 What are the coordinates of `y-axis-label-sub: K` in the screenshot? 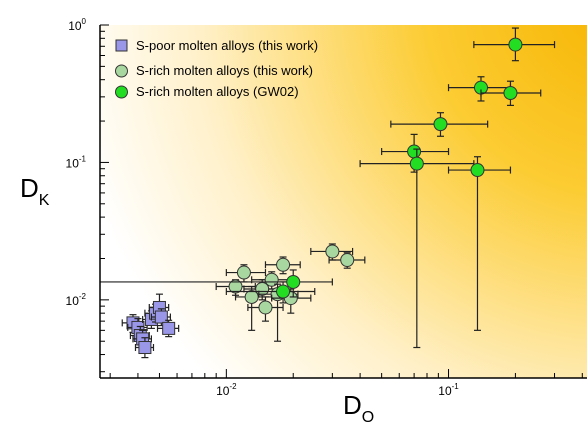 It's located at (44, 200).